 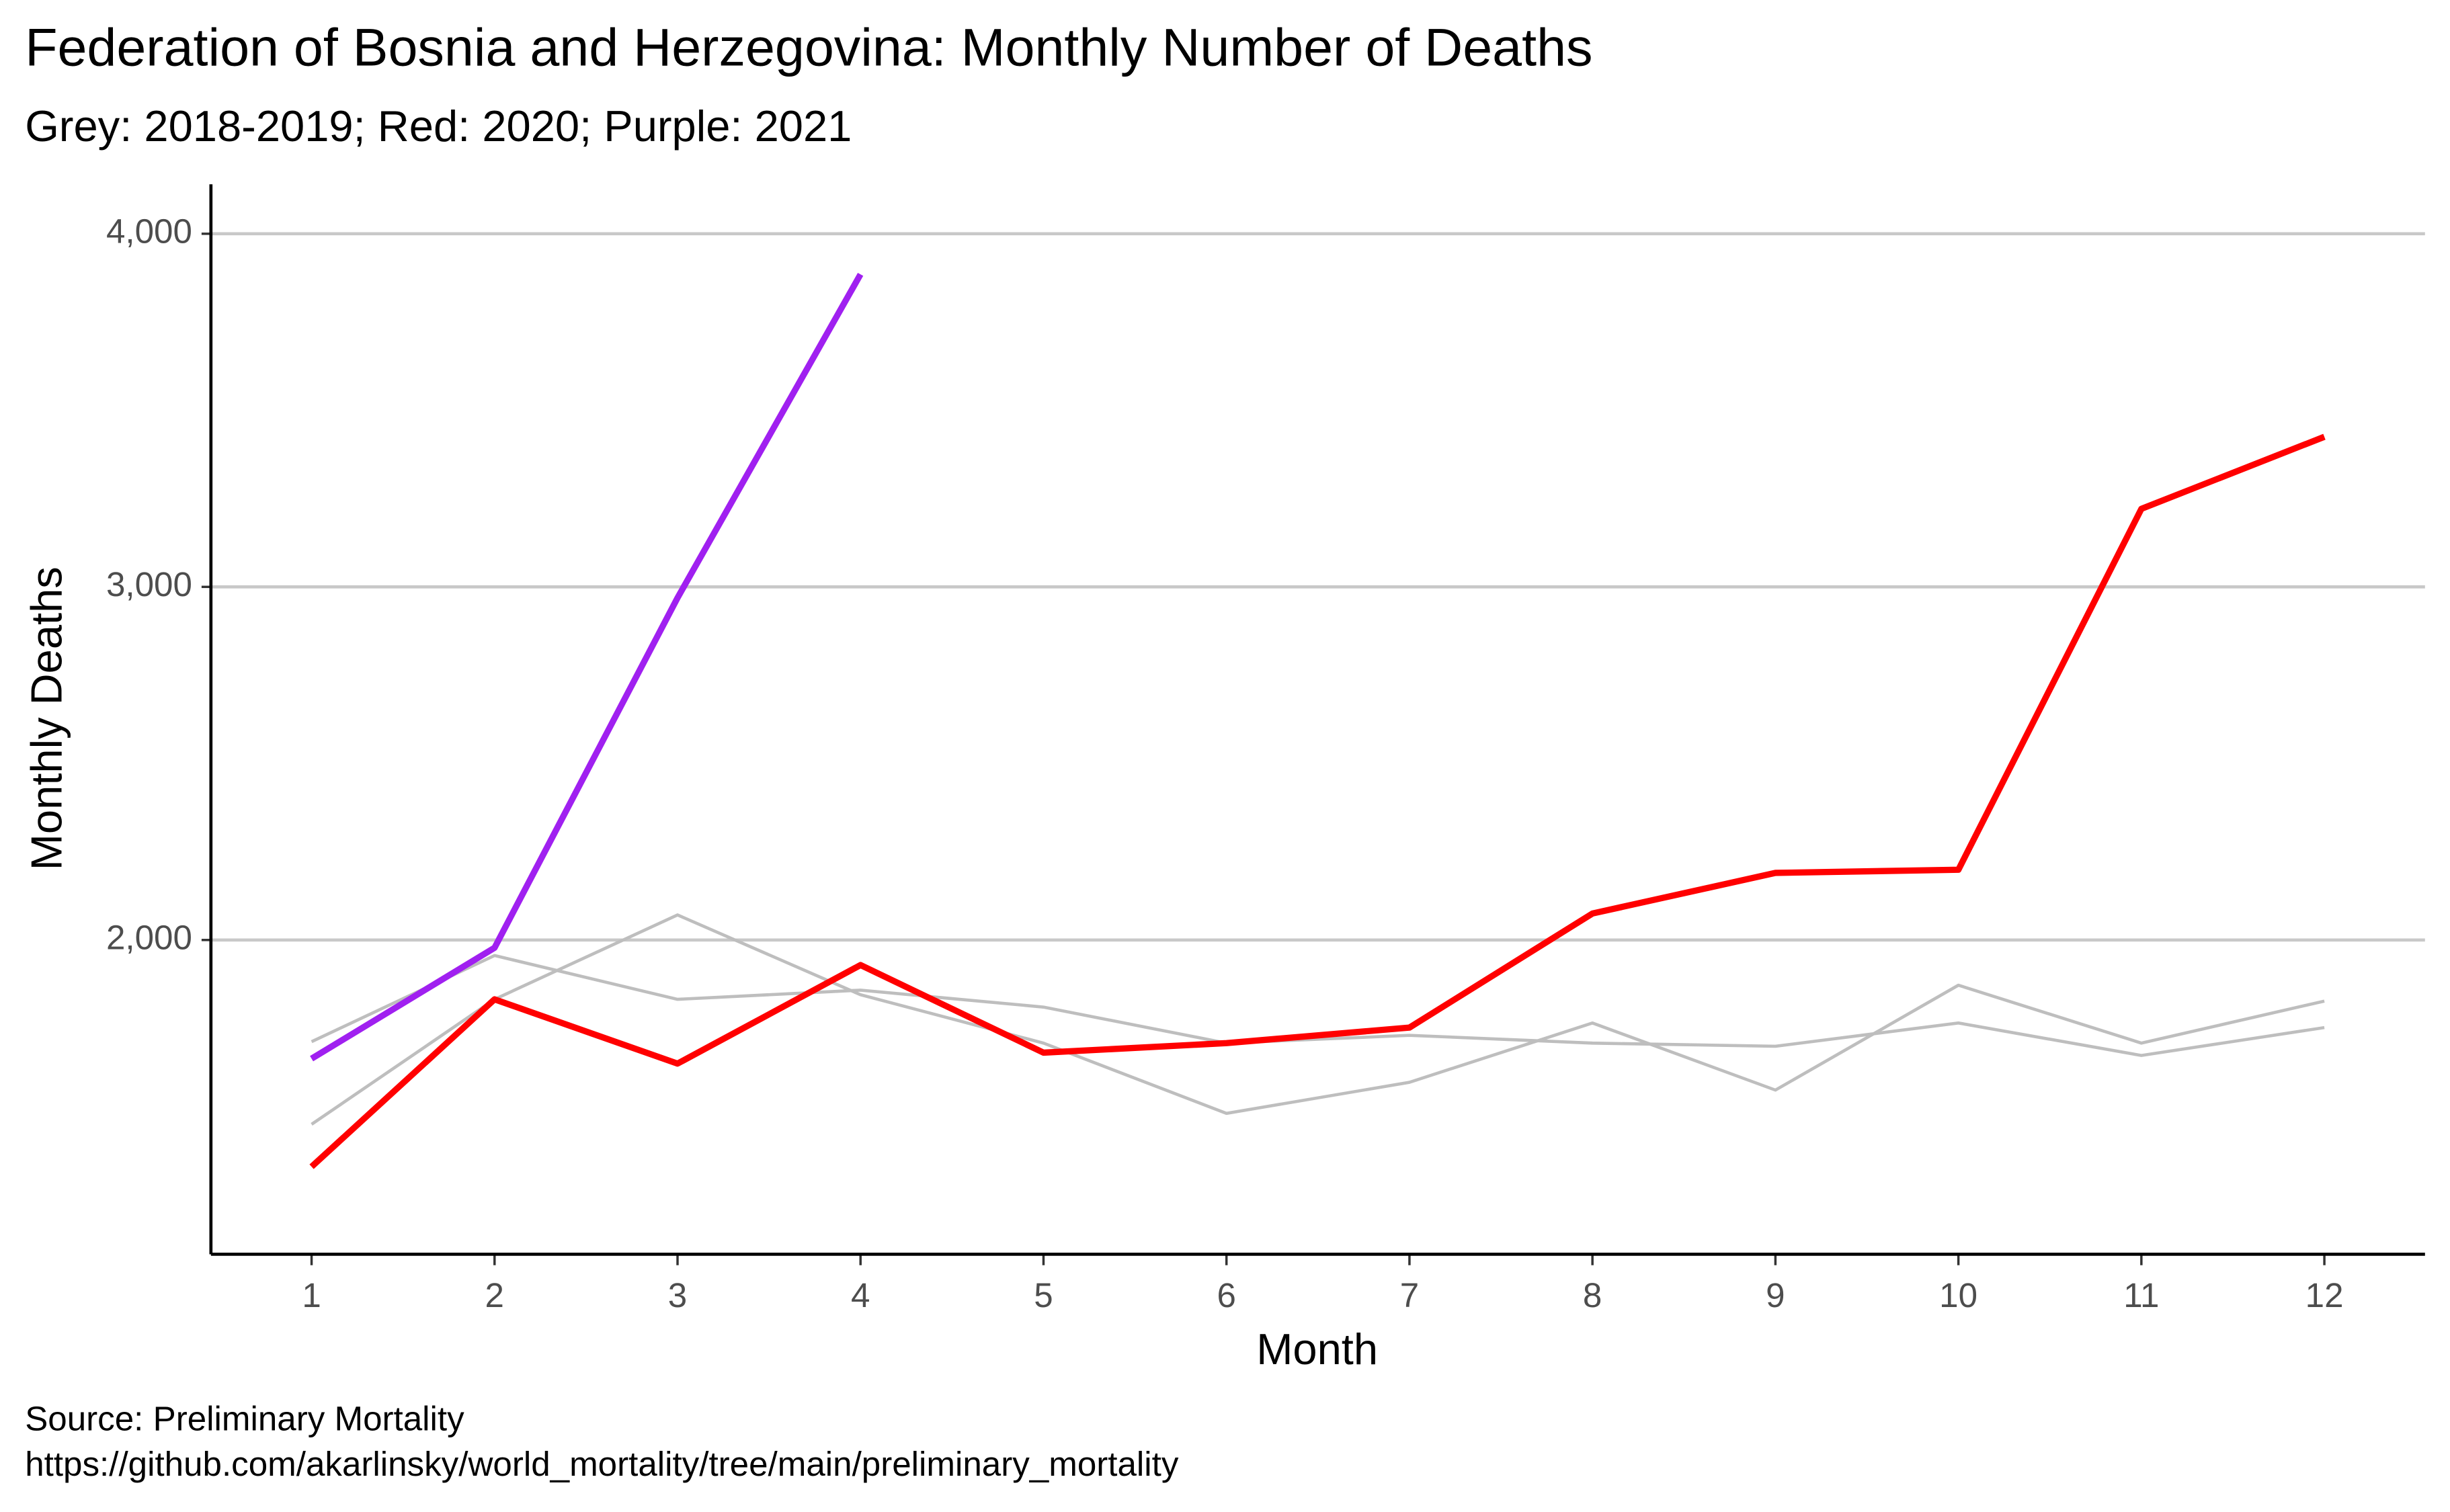 What do you see at coordinates (1410, 1295) in the screenshot?
I see `x-tick-label: 7` at bounding box center [1410, 1295].